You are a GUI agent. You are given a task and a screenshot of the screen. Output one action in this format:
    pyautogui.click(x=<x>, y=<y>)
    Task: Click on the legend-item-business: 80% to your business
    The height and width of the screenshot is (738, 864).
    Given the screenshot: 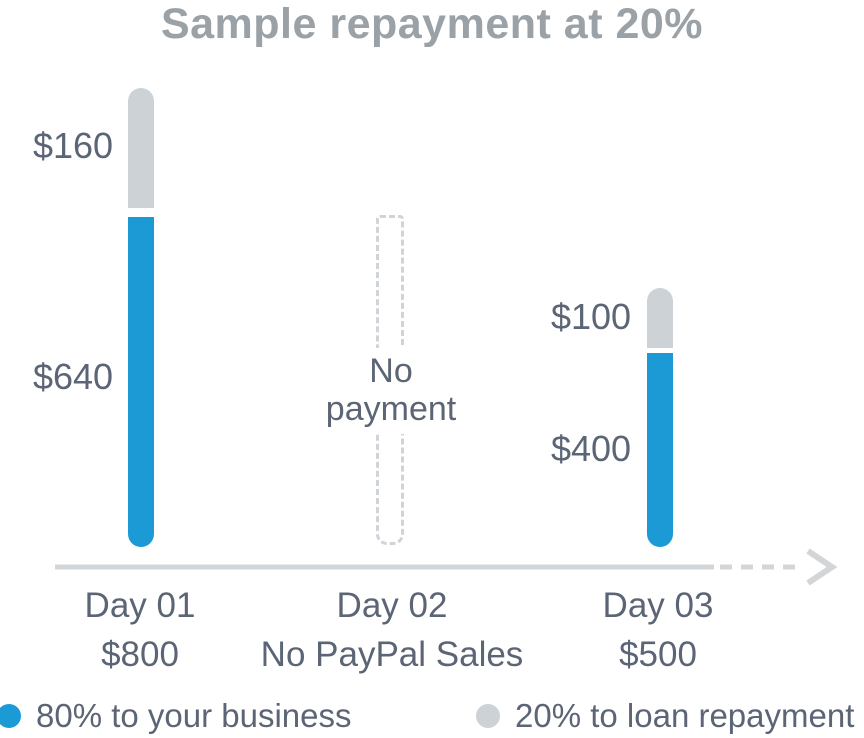 What is the action you would take?
    pyautogui.click(x=176, y=716)
    